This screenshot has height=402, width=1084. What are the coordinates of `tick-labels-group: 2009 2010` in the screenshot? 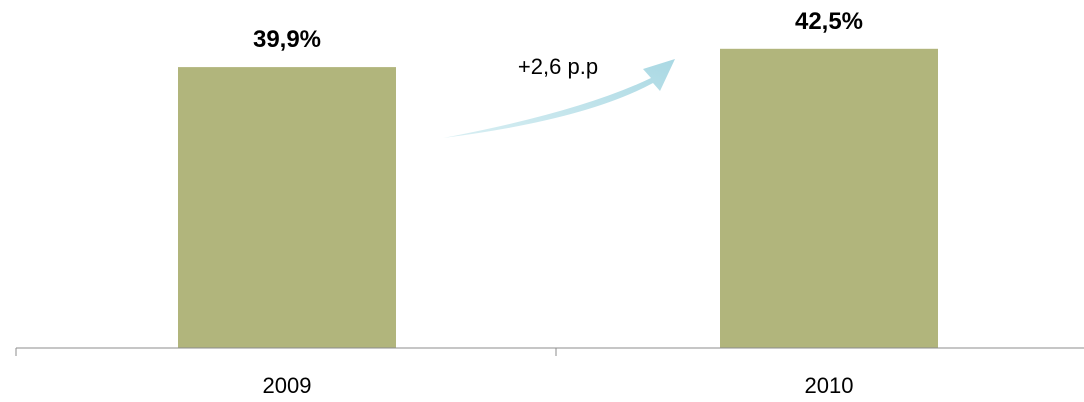 It's located at (558, 385).